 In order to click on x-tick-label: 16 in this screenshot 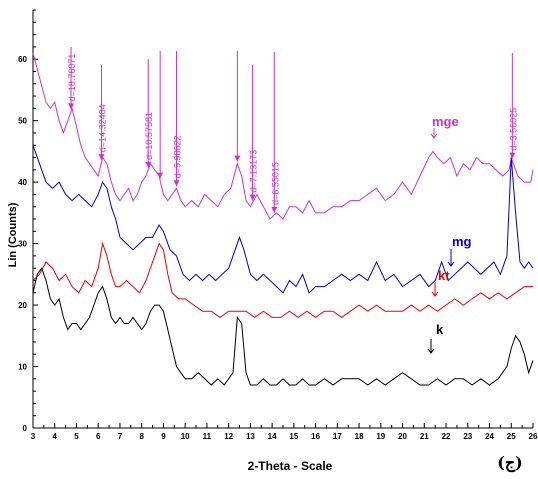, I will do `click(315, 436)`.